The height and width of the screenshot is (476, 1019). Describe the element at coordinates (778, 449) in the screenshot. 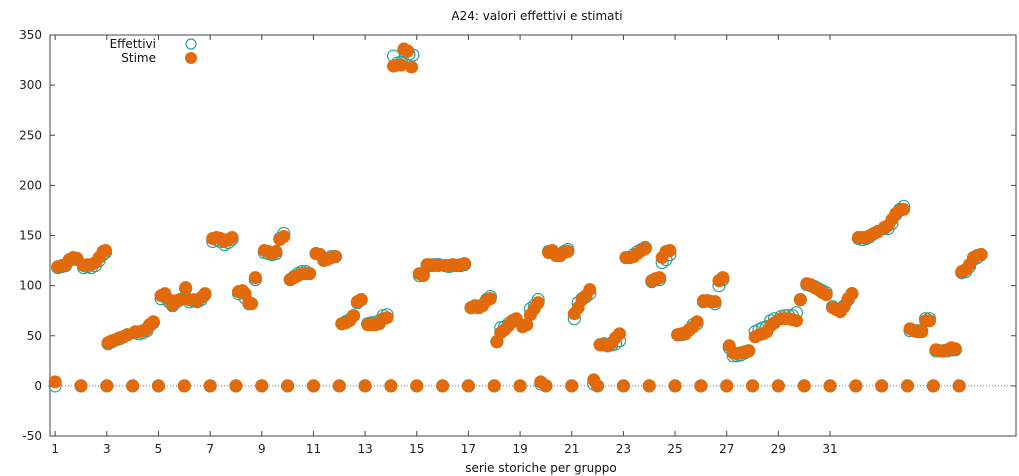

I see `x-tick-label: 29` at that location.